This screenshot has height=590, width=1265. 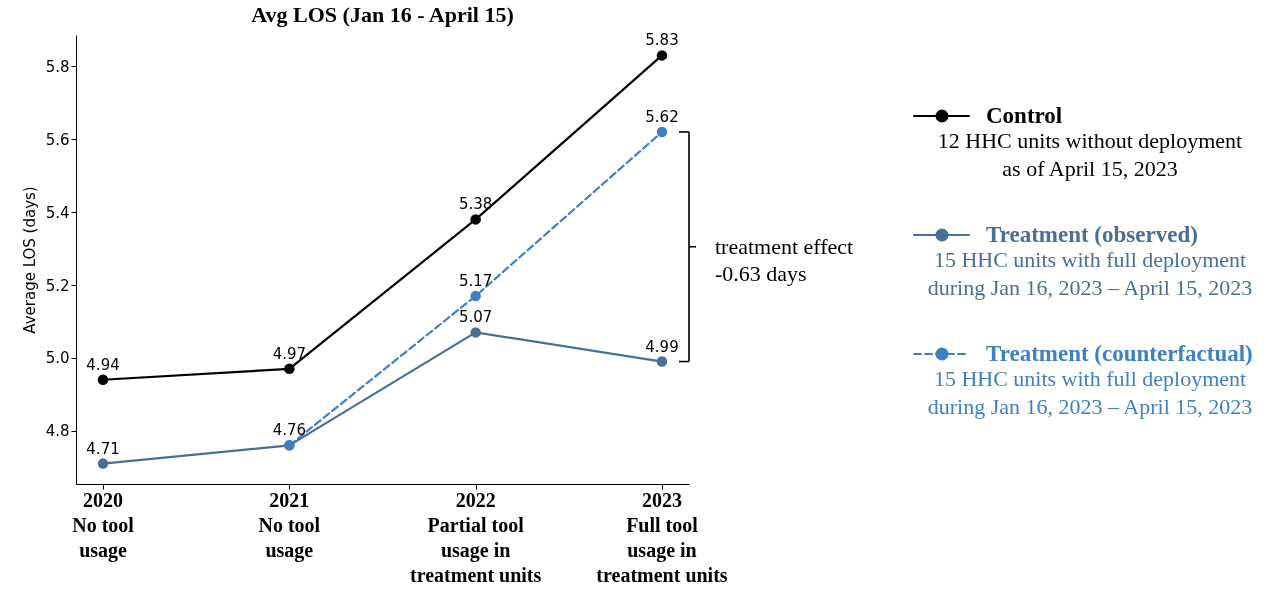 I want to click on legend-label: Treatment (observed) 15 HHC units with full deployment during Jan 16, 2023 – April 15, 2023, so click(x=1090, y=261).